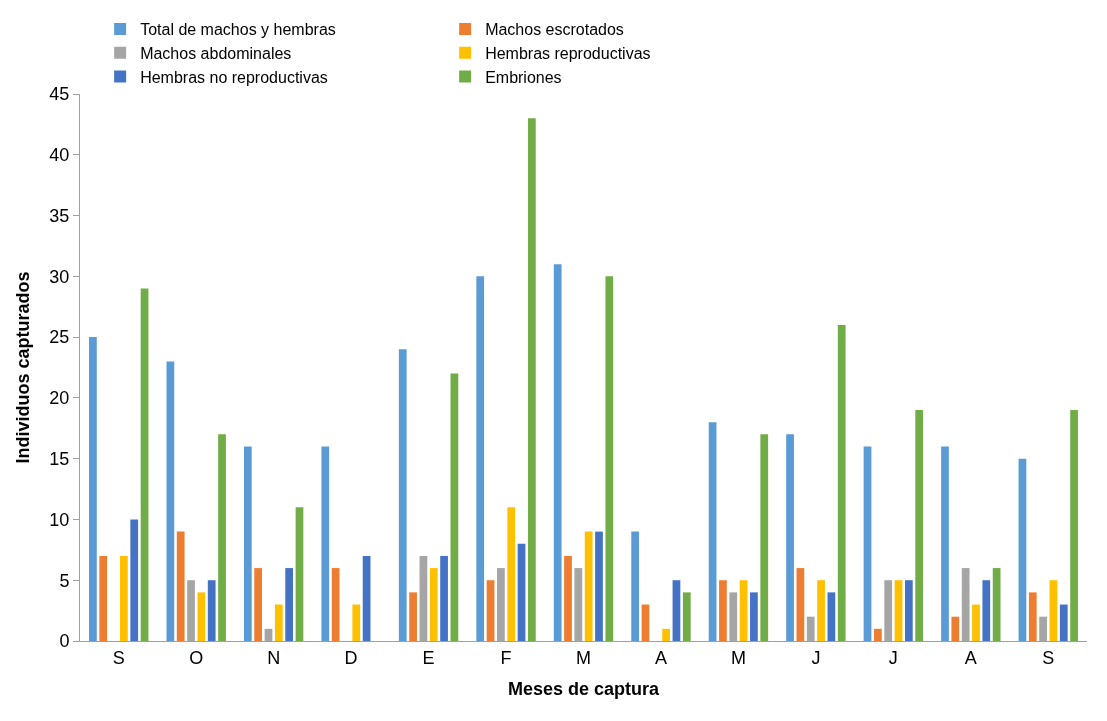 The height and width of the screenshot is (721, 1107). Describe the element at coordinates (554, 30) in the screenshot. I see `legend-label: Machos escrotados` at that location.